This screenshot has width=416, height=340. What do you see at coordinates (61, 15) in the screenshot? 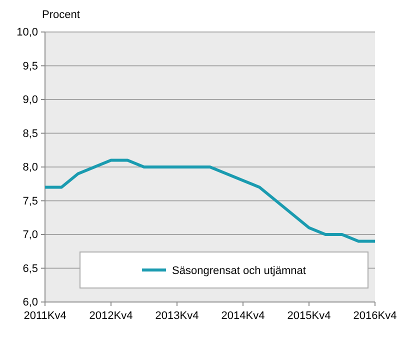
I see `y-axis-title: Procent` at bounding box center [61, 15].